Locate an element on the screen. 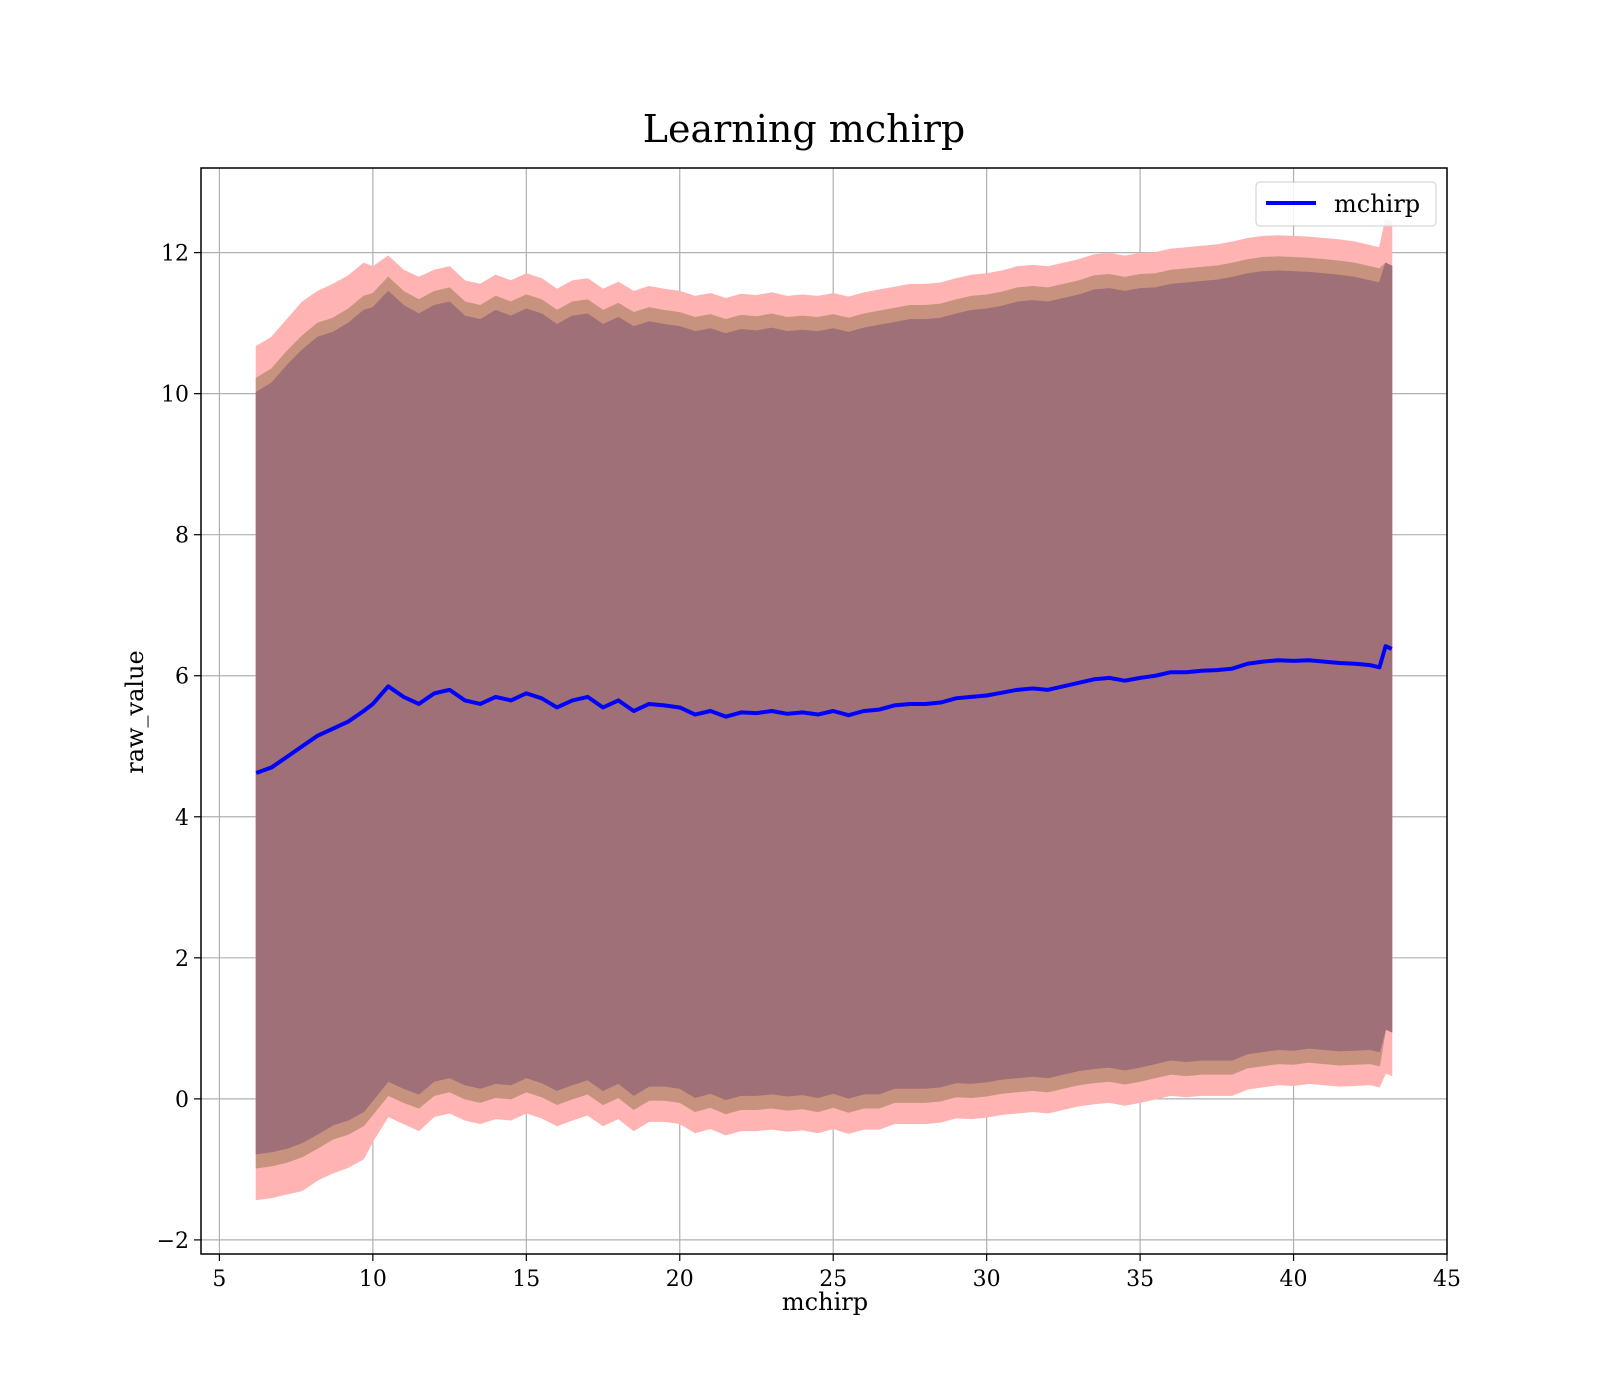  y-axis-ticks: −2 0 2 4 6 8 10 12 is located at coordinates (179, 748).